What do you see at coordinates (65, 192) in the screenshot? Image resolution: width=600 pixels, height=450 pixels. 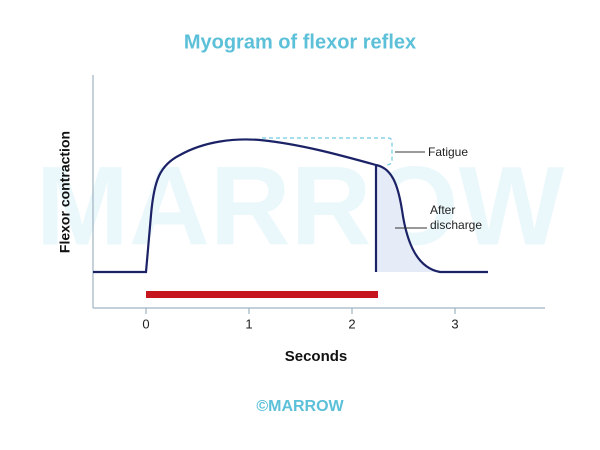 I see `y-axis-label: Flexor contraction` at bounding box center [65, 192].